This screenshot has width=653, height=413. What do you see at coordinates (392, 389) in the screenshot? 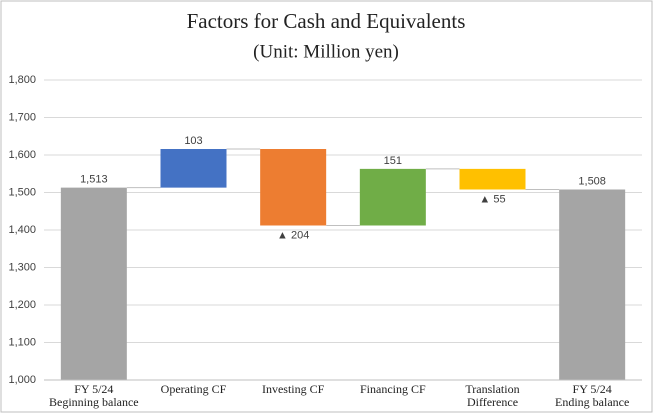
I see `x-tick-label: Financing CF` at bounding box center [392, 389].